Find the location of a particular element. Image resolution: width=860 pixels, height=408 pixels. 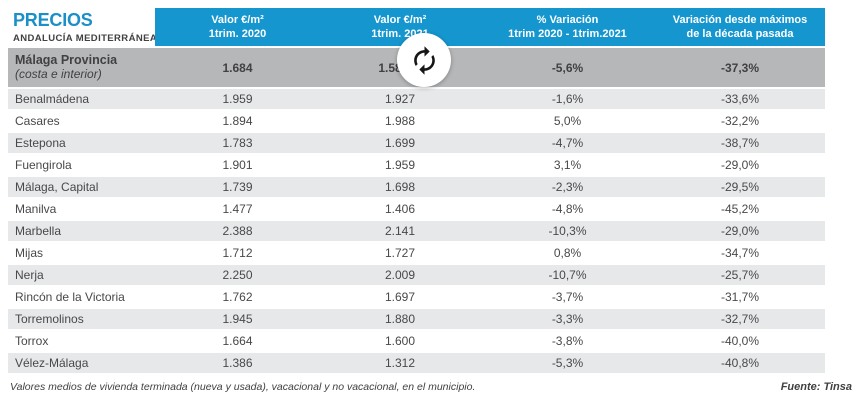

value-2020-cell: 2.250 is located at coordinates (237, 275).